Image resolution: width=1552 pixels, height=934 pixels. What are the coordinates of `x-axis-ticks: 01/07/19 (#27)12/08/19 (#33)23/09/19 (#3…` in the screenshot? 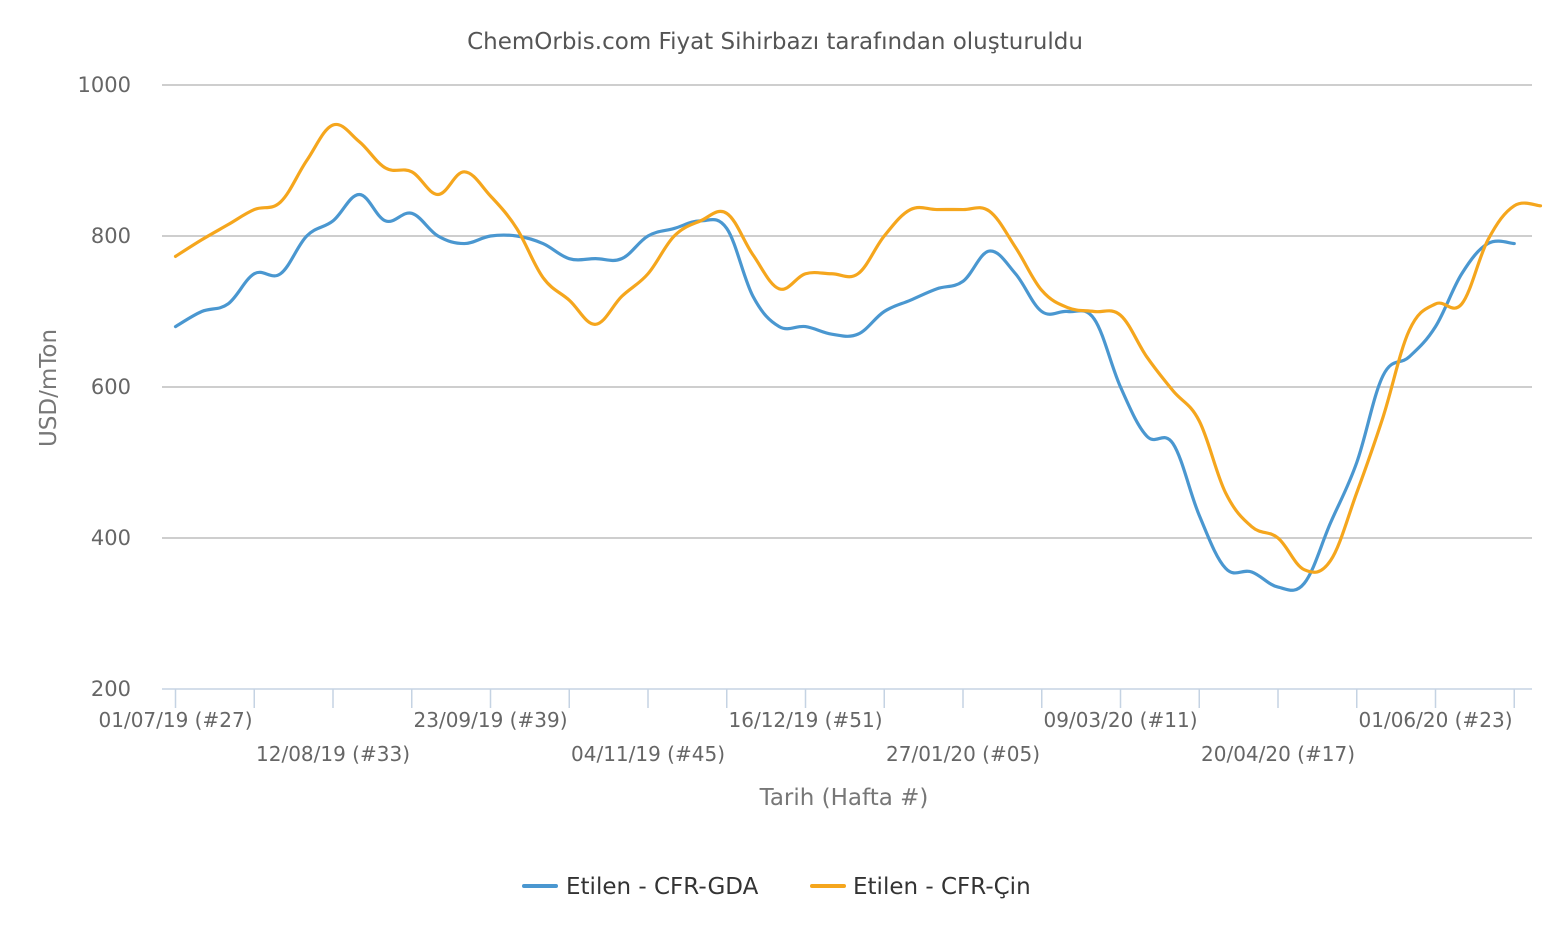 It's located at (807, 727).